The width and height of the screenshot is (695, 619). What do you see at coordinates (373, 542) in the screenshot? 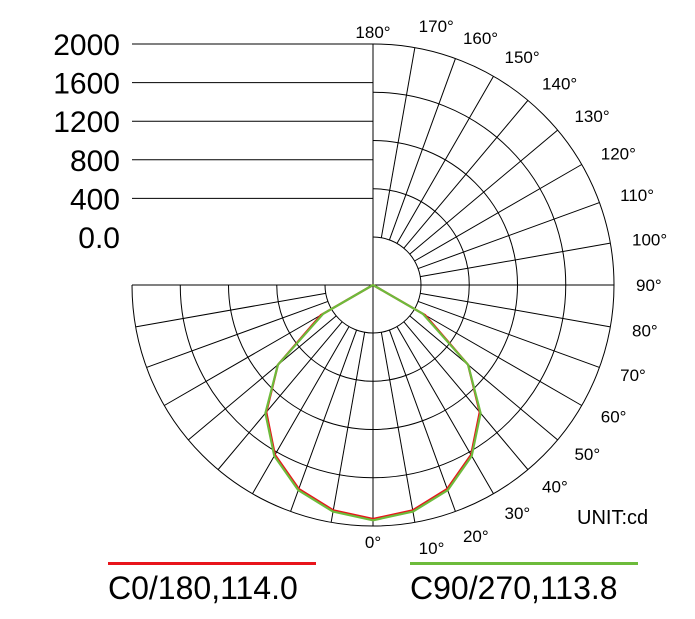
I see `angle-tick-label: 0°` at bounding box center [373, 542].